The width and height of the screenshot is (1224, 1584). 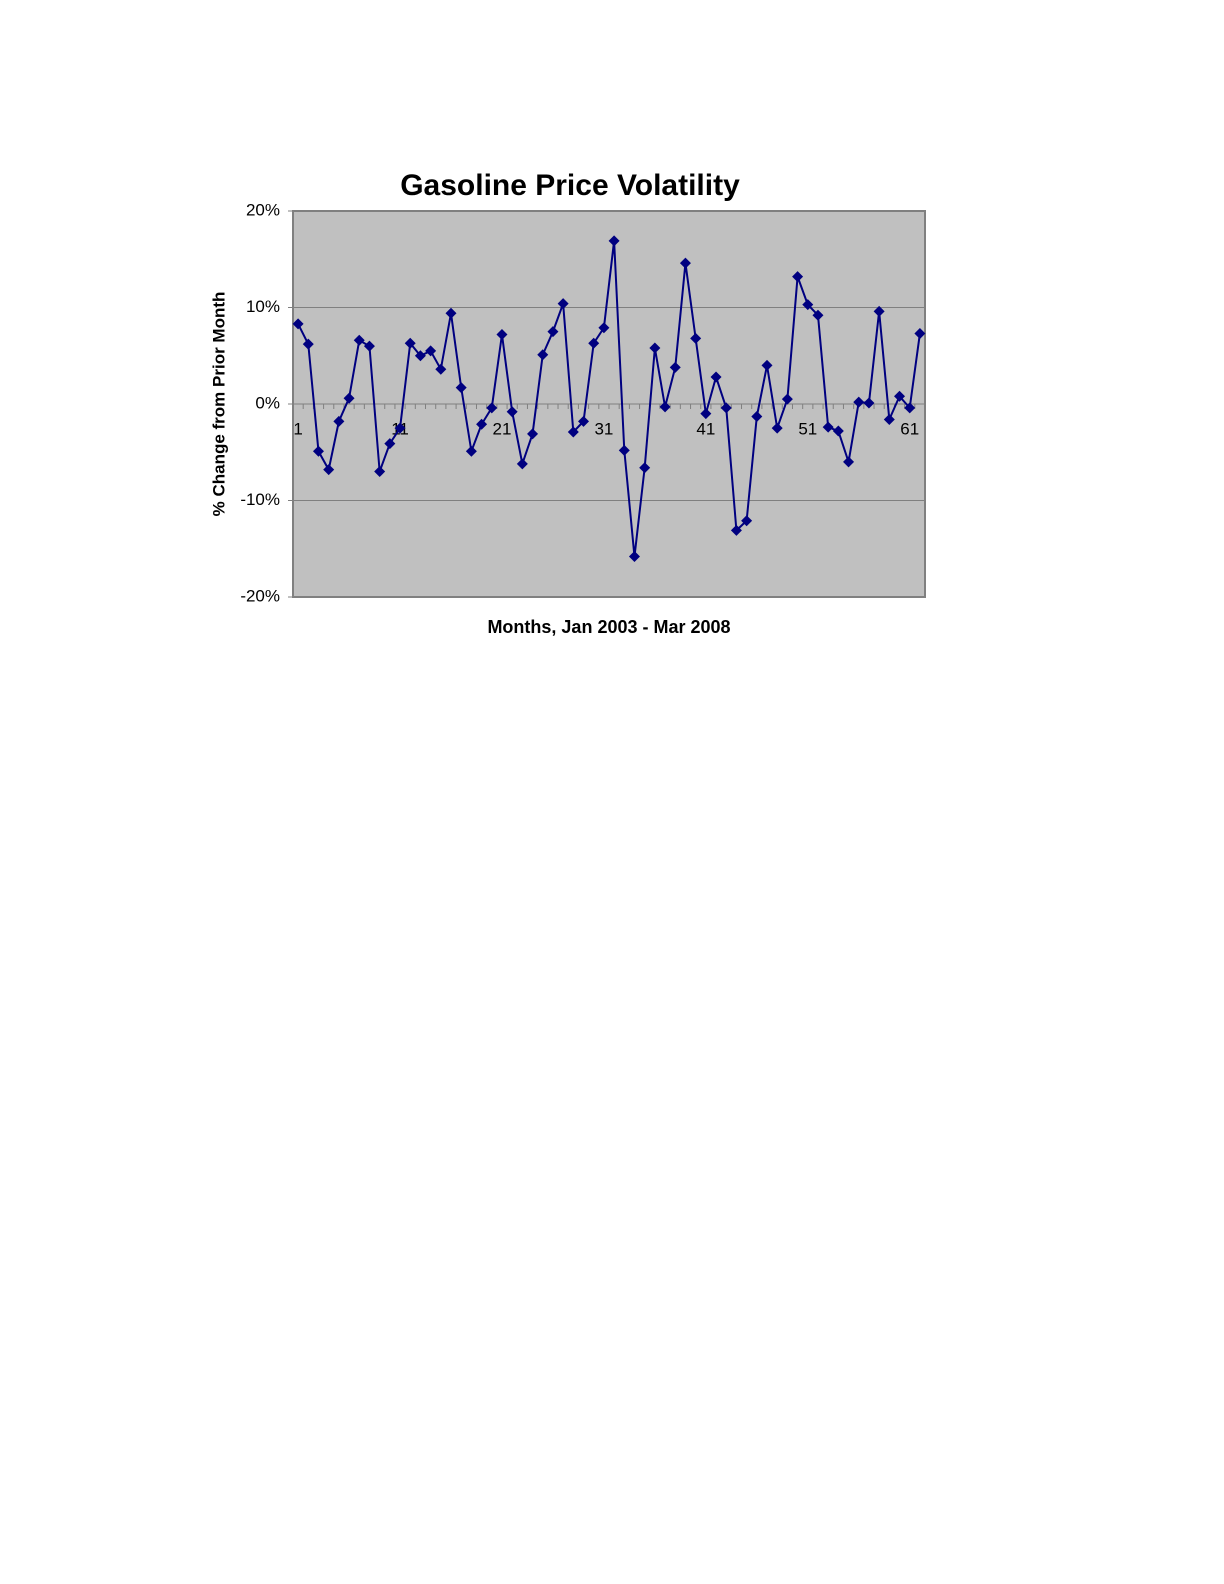 What do you see at coordinates (909, 428) in the screenshot?
I see `x-tick-label: 61` at bounding box center [909, 428].